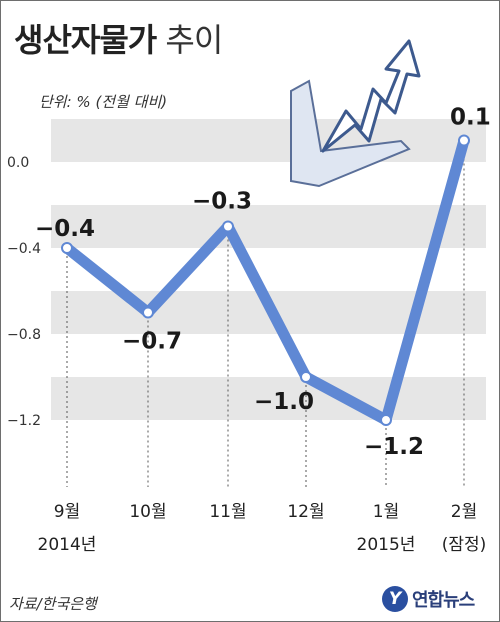 The height and width of the screenshot is (622, 500). I want to click on brand-logo: Y 연합뉴스, so click(428, 599).